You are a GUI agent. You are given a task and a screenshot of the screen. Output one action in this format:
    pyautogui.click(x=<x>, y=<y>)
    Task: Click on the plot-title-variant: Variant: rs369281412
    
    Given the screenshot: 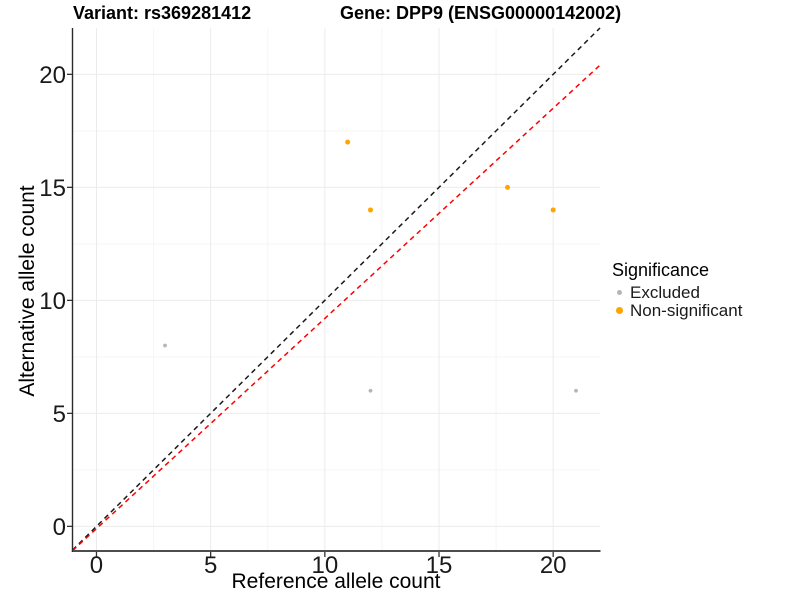 What is the action you would take?
    pyautogui.click(x=162, y=13)
    